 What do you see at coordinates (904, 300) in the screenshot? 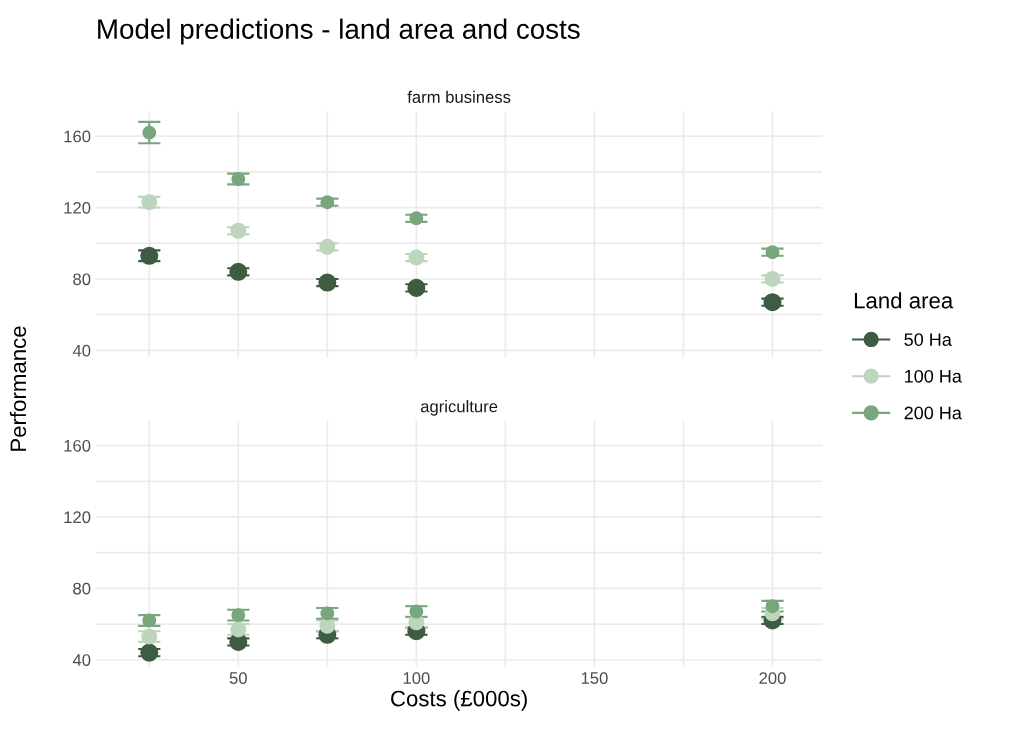
I see `legend-title: Land area` at bounding box center [904, 300].